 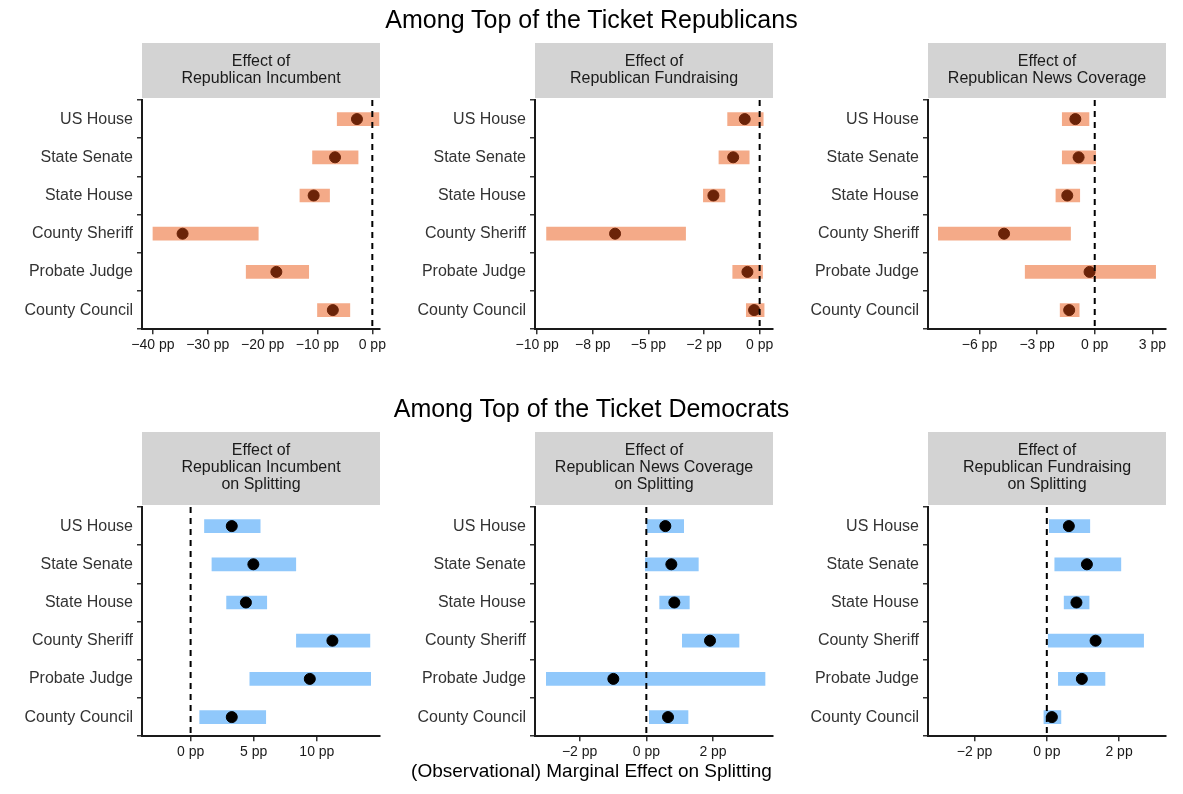 I want to click on x-tick-label: 5 pp, so click(x=254, y=751).